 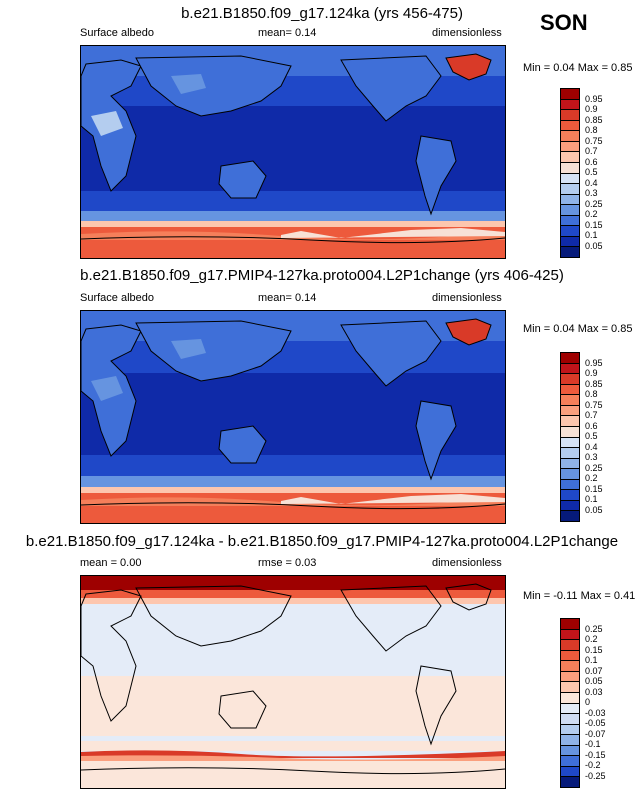 What do you see at coordinates (594, 649) in the screenshot?
I see `panel3-tick: 0.15` at bounding box center [594, 649].